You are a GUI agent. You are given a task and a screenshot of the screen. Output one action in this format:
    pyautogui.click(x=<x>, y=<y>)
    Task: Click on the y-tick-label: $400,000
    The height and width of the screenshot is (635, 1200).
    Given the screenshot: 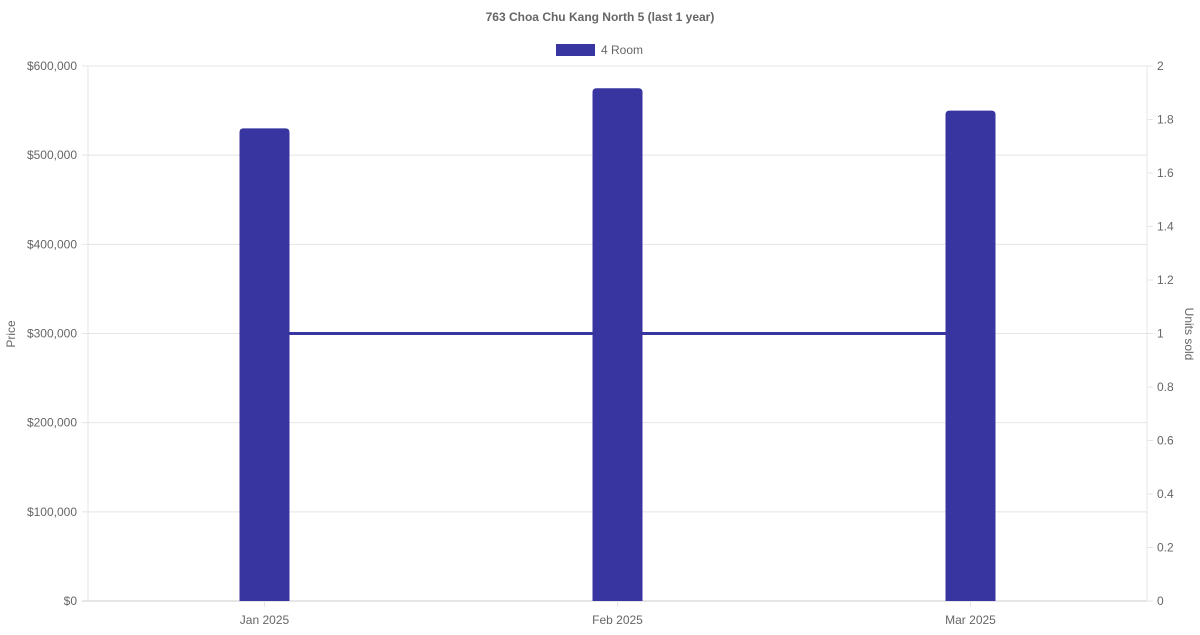 What is the action you would take?
    pyautogui.click(x=52, y=244)
    